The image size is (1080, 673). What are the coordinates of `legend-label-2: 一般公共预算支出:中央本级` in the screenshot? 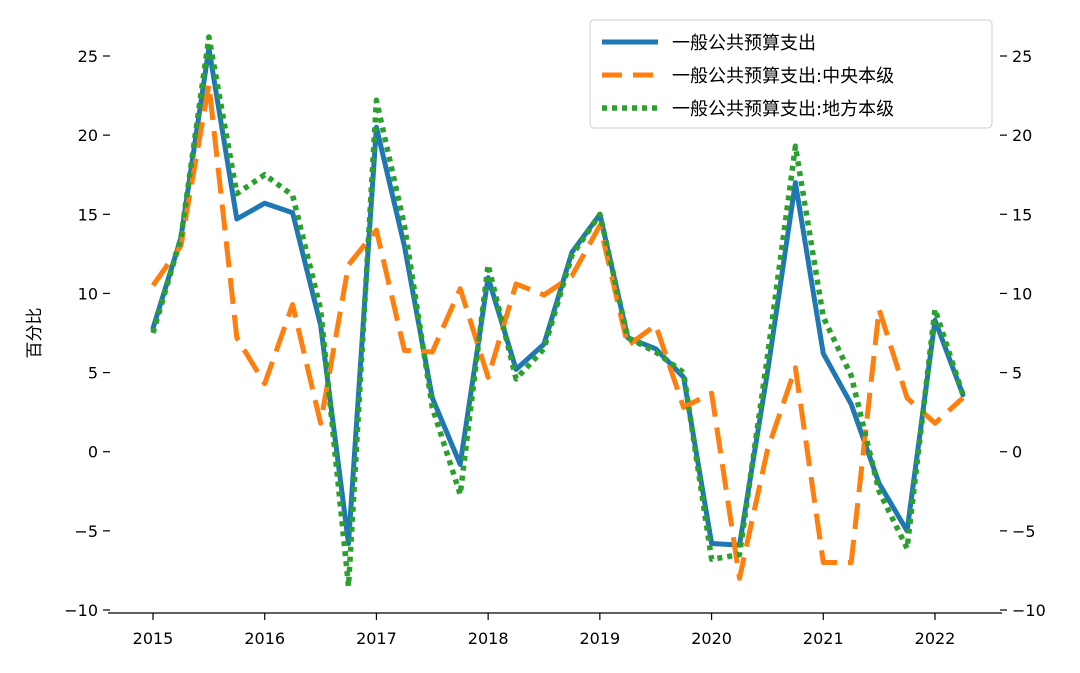 It's located at (783, 76).